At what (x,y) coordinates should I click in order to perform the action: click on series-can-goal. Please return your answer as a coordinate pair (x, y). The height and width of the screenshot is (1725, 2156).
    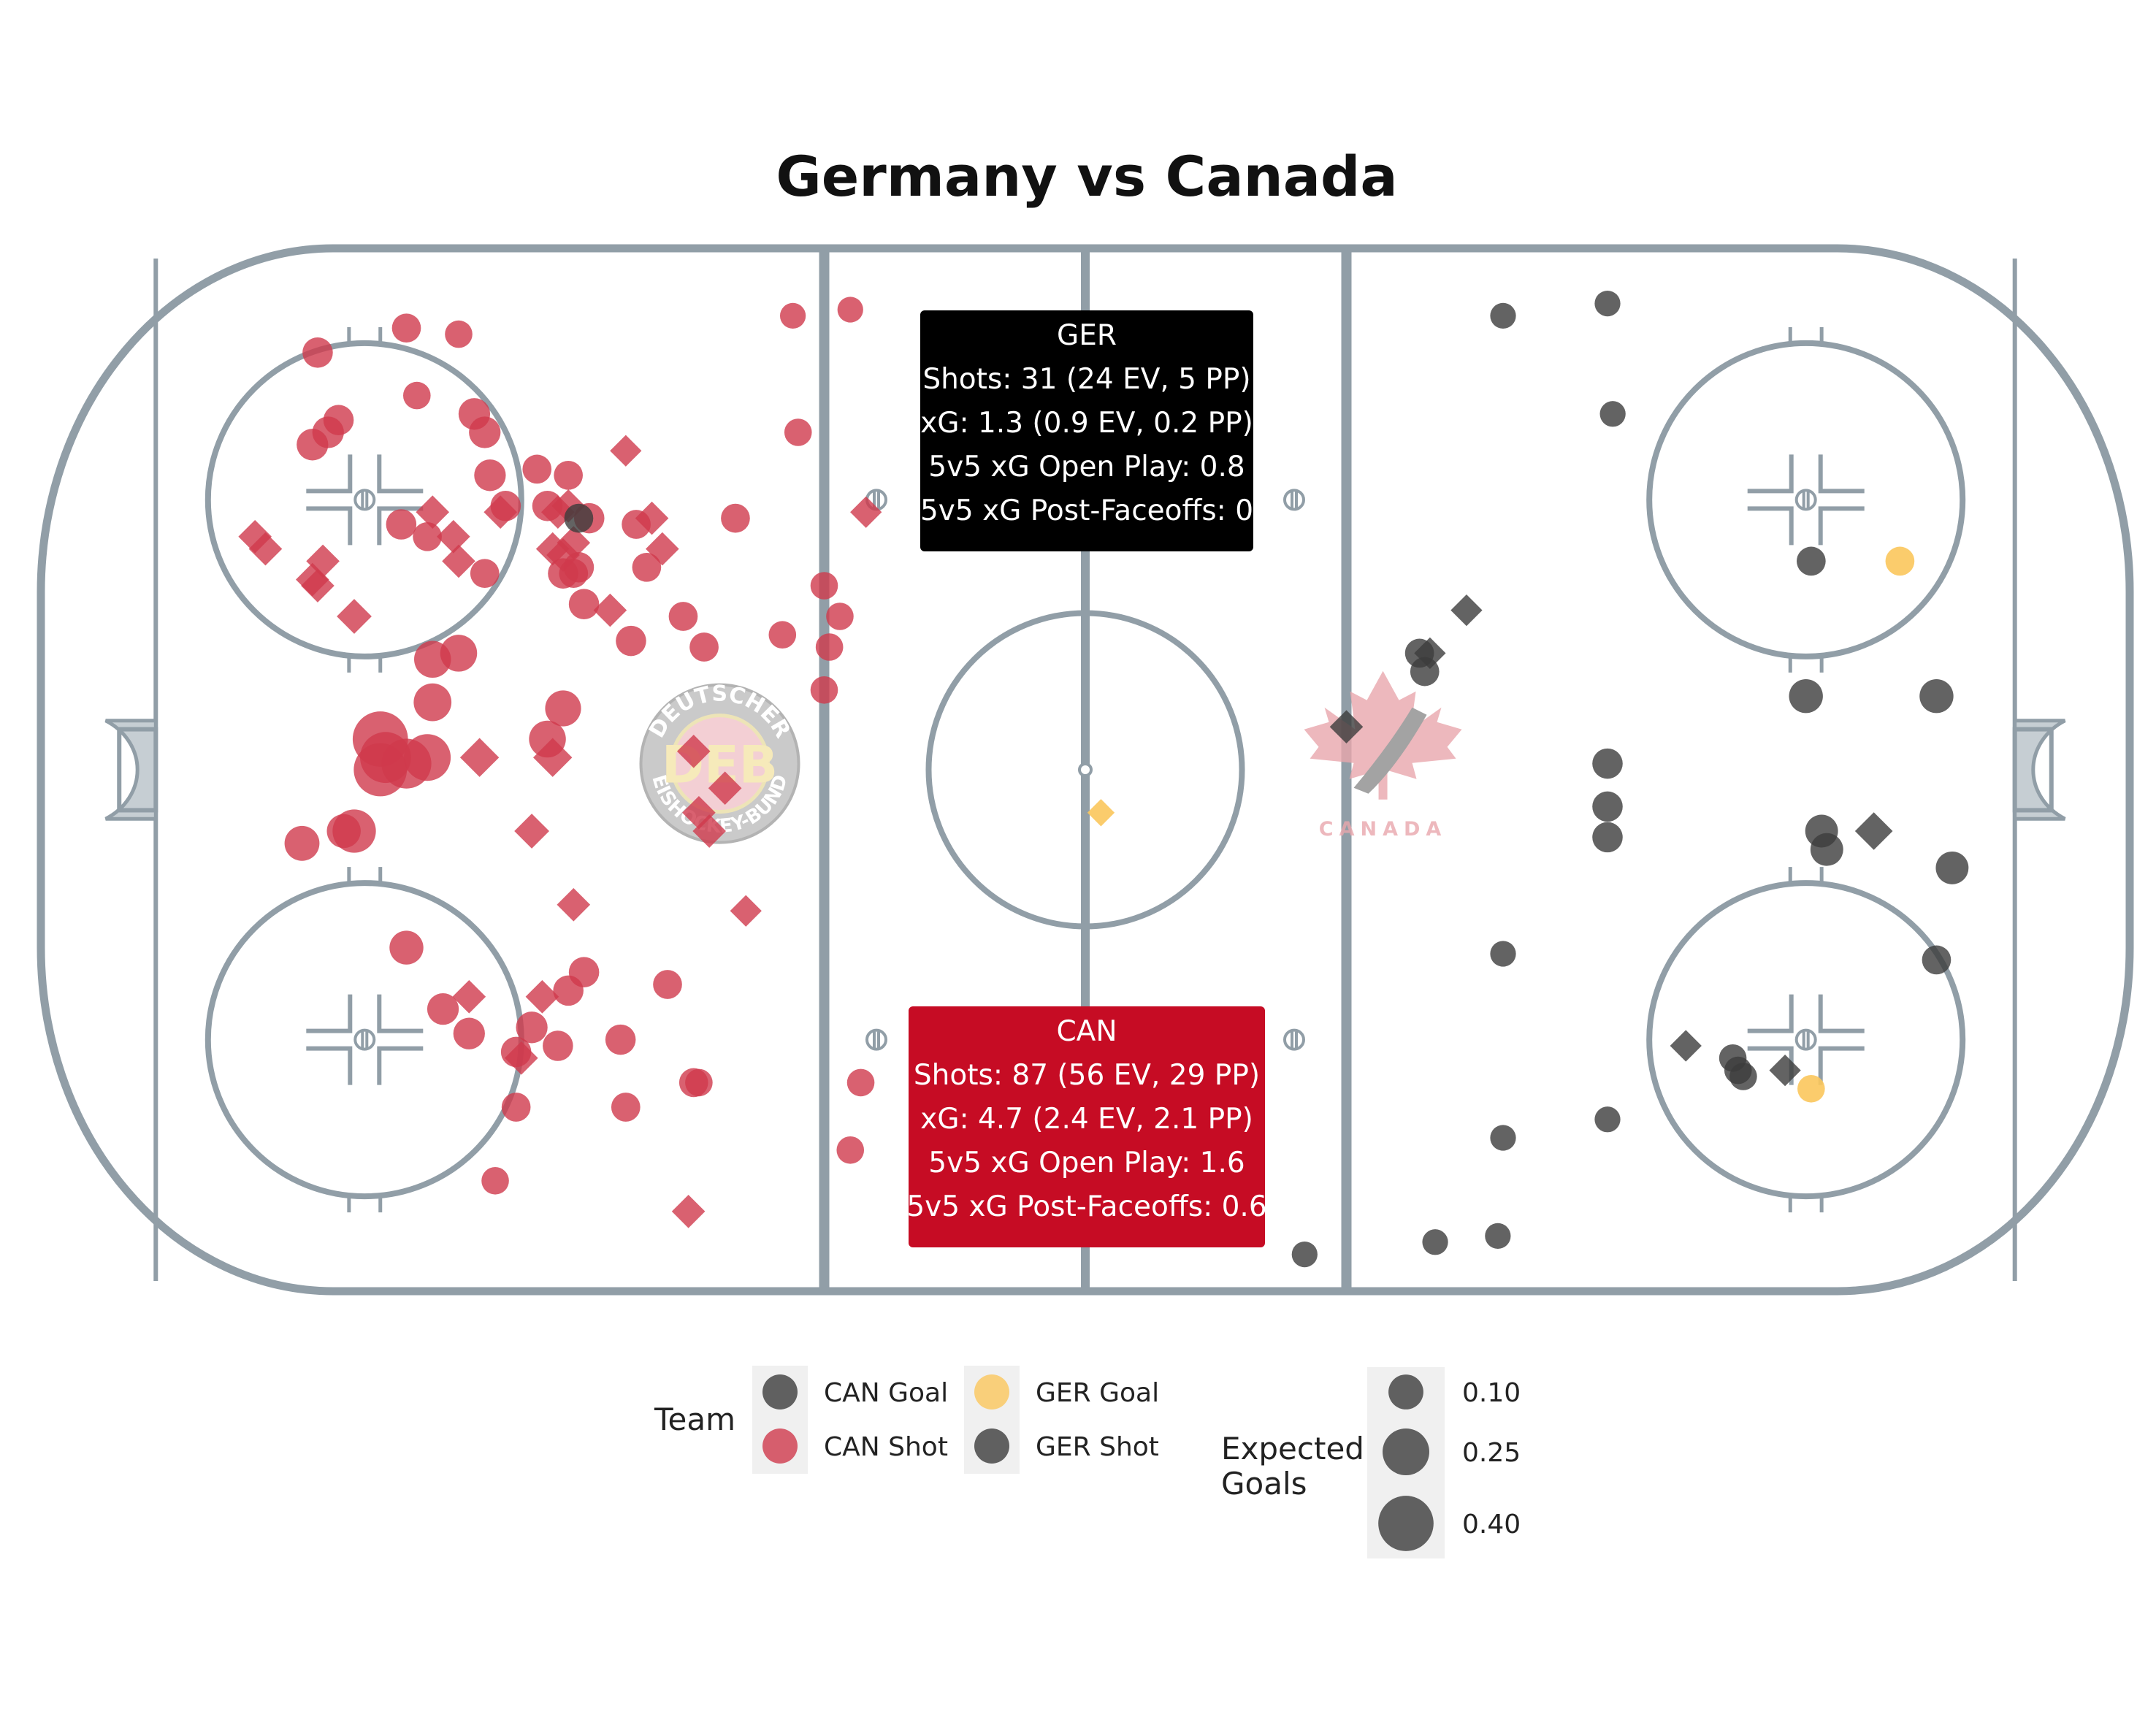
    Looking at the image, I should click on (579, 518).